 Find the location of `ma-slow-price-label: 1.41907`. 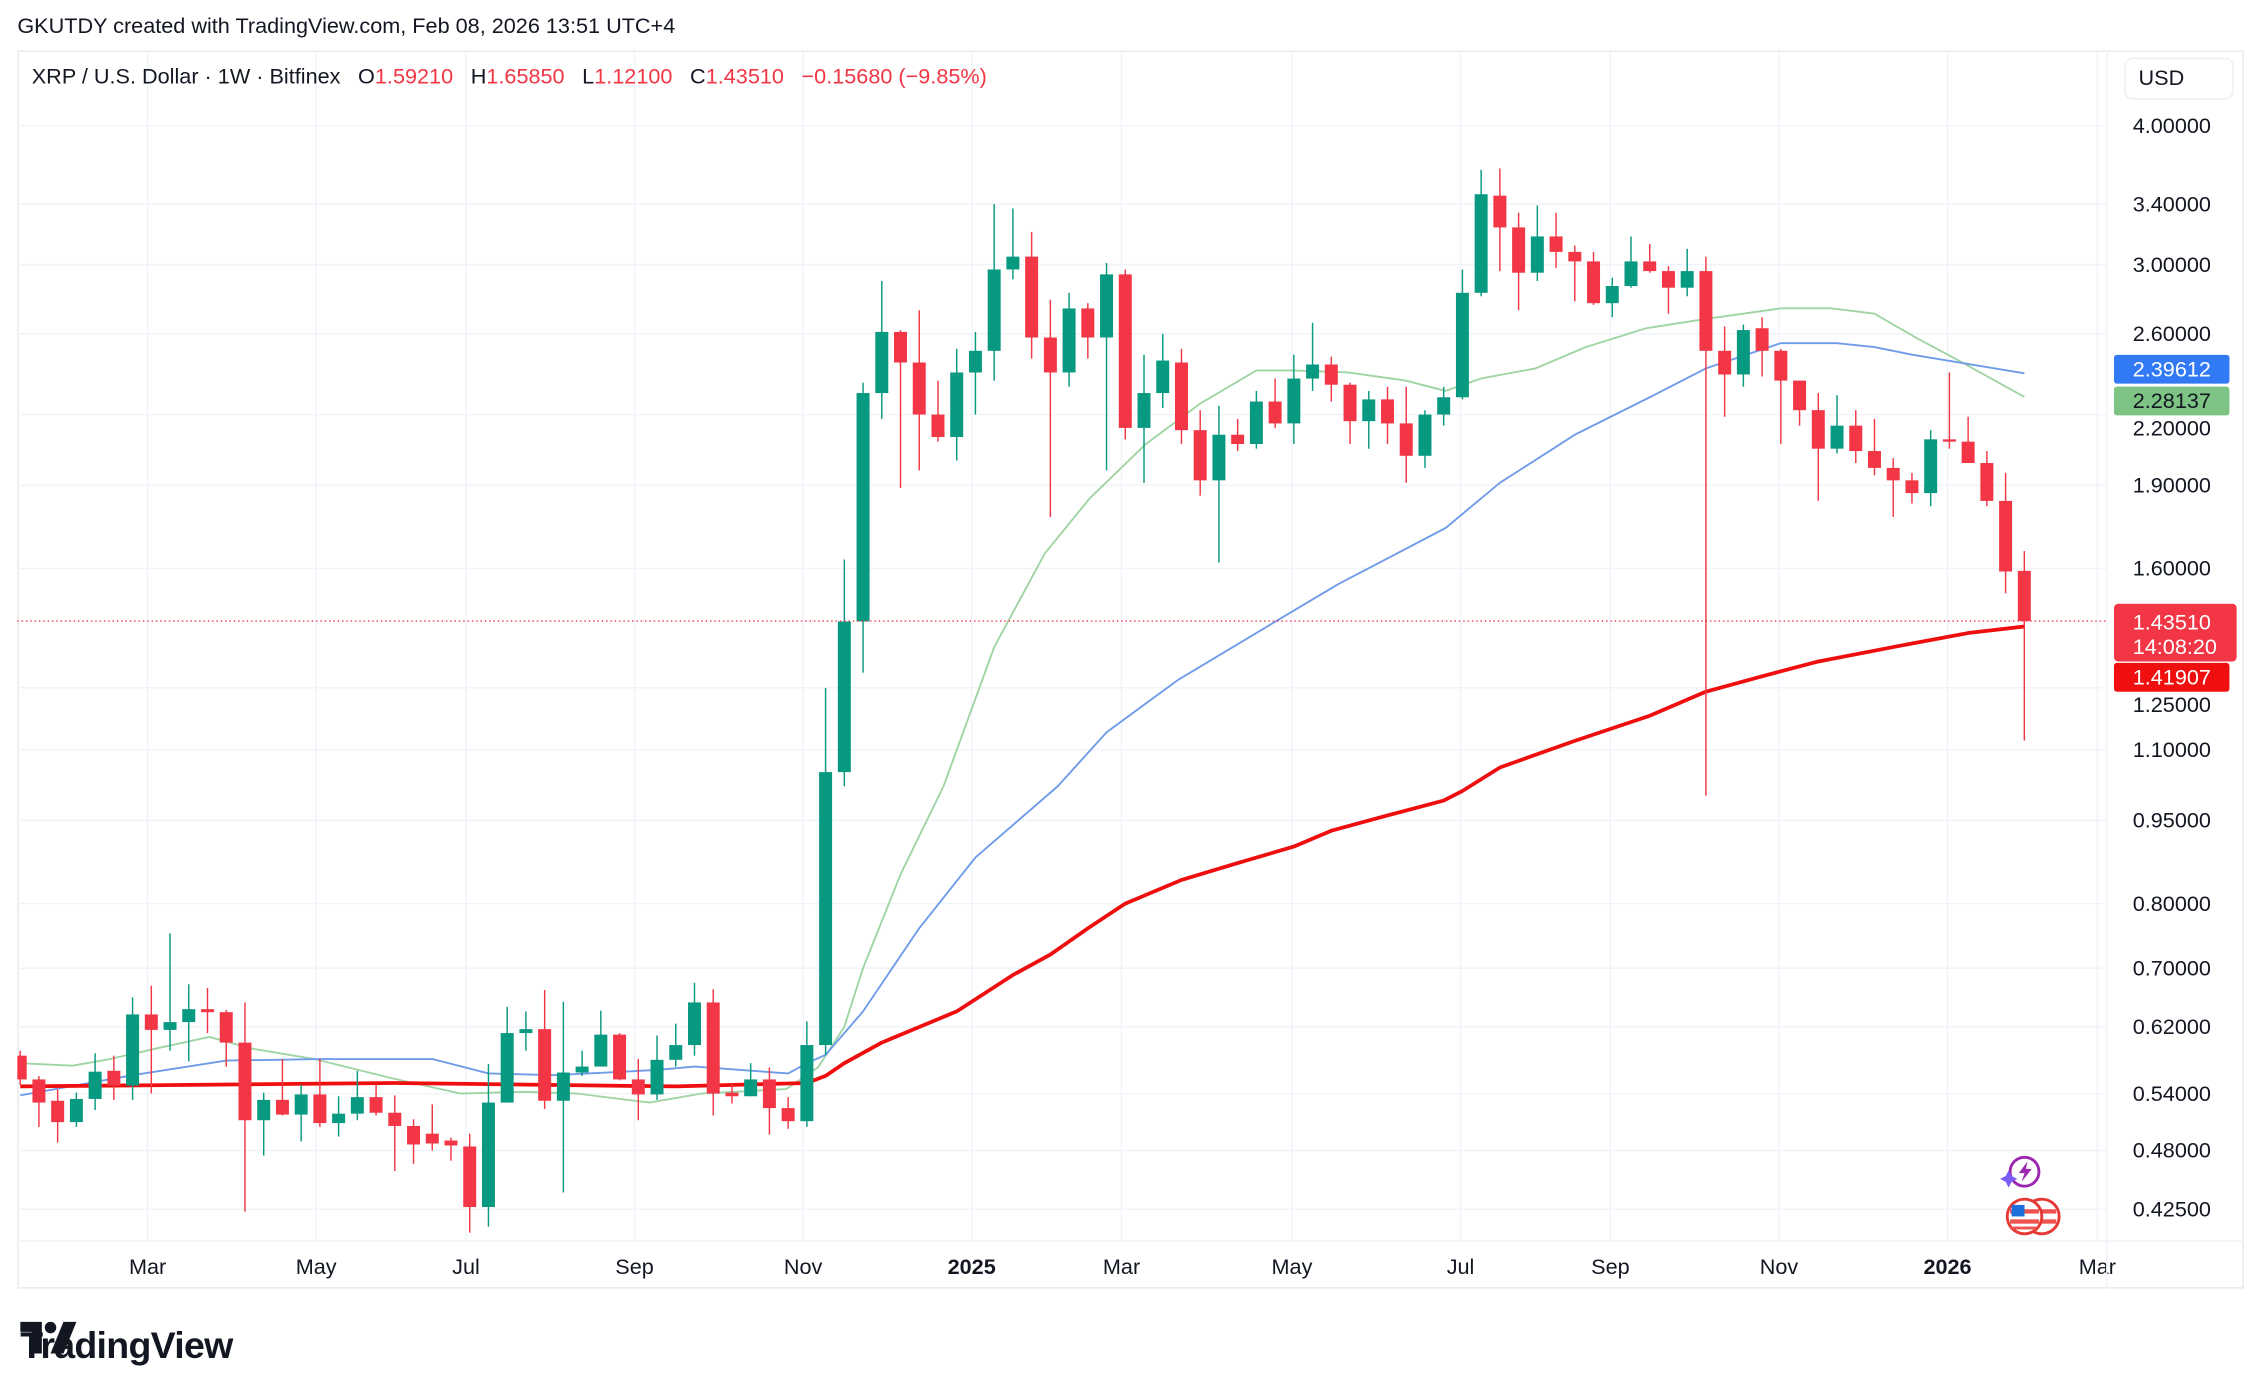

ma-slow-price-label: 1.41907 is located at coordinates (2172, 677).